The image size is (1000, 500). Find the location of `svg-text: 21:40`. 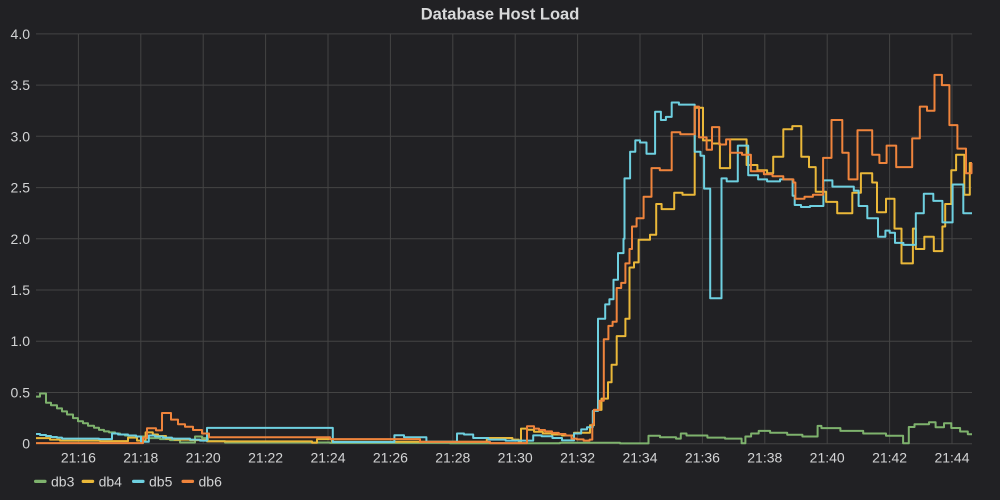

svg-text: 21:40 is located at coordinates (827, 457).